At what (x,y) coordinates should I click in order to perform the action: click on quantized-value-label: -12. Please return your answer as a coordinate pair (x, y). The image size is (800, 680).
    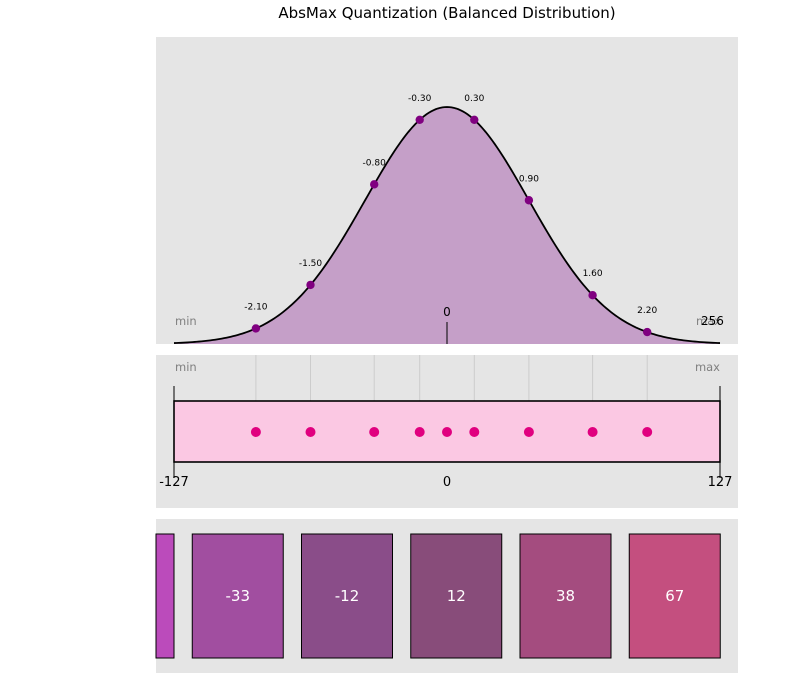
    Looking at the image, I should click on (347, 596).